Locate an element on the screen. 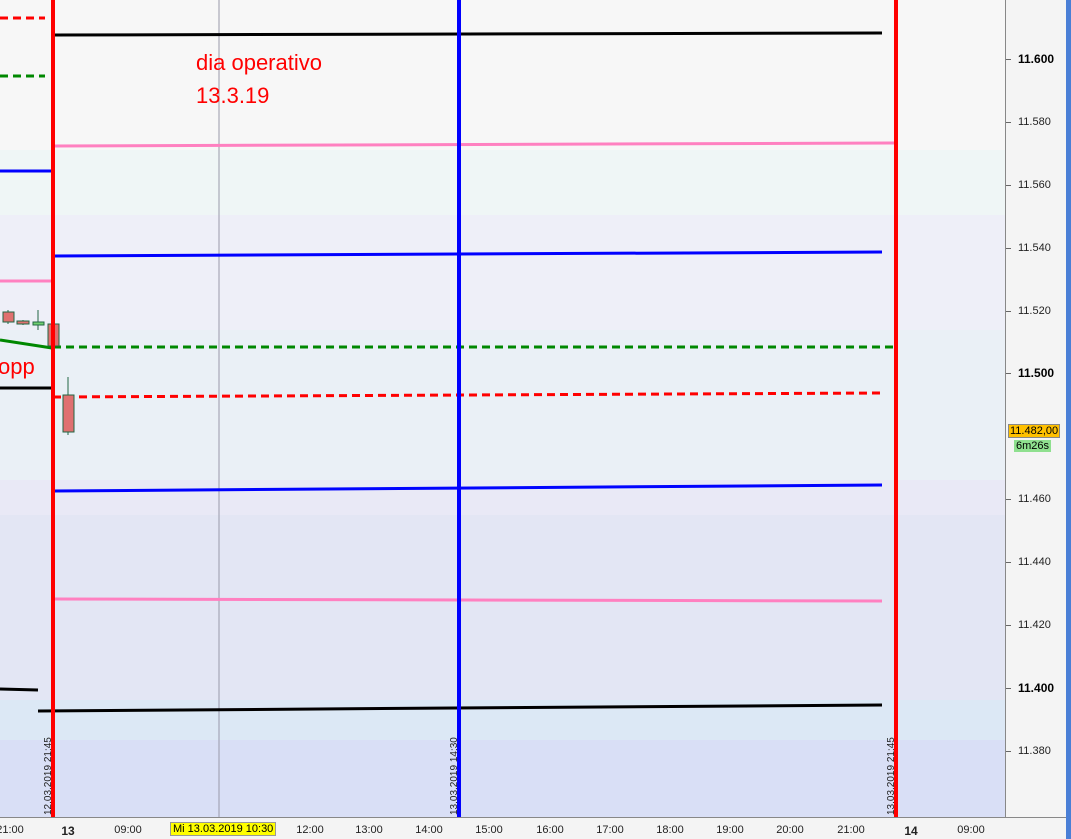  x-label: 13:00 is located at coordinates (369, 830).